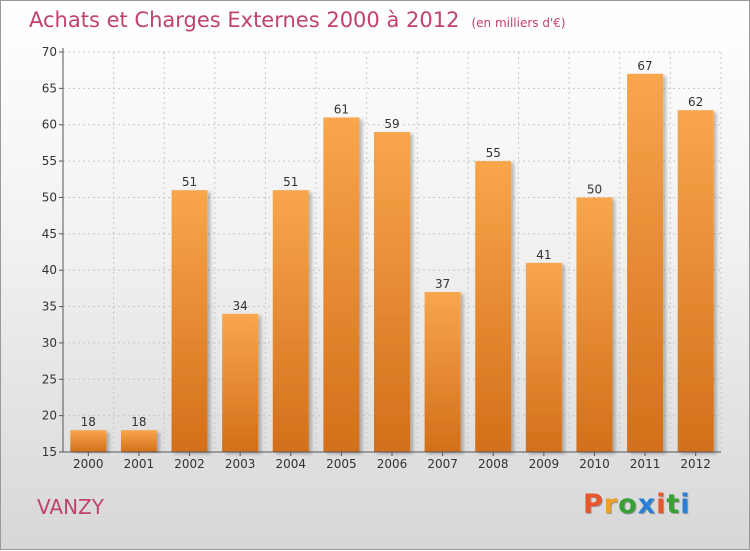 This screenshot has width=750, height=551. I want to click on y-tick-label: 25, so click(49, 379).